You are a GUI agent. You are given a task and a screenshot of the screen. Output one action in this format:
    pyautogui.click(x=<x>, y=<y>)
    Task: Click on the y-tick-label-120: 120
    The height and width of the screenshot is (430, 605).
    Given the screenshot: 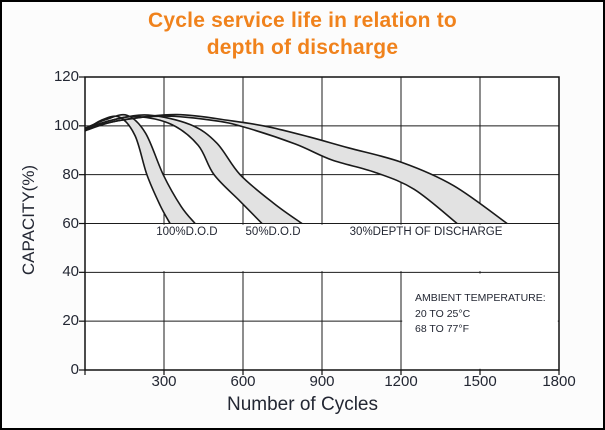 What is the action you would take?
    pyautogui.click(x=66, y=76)
    